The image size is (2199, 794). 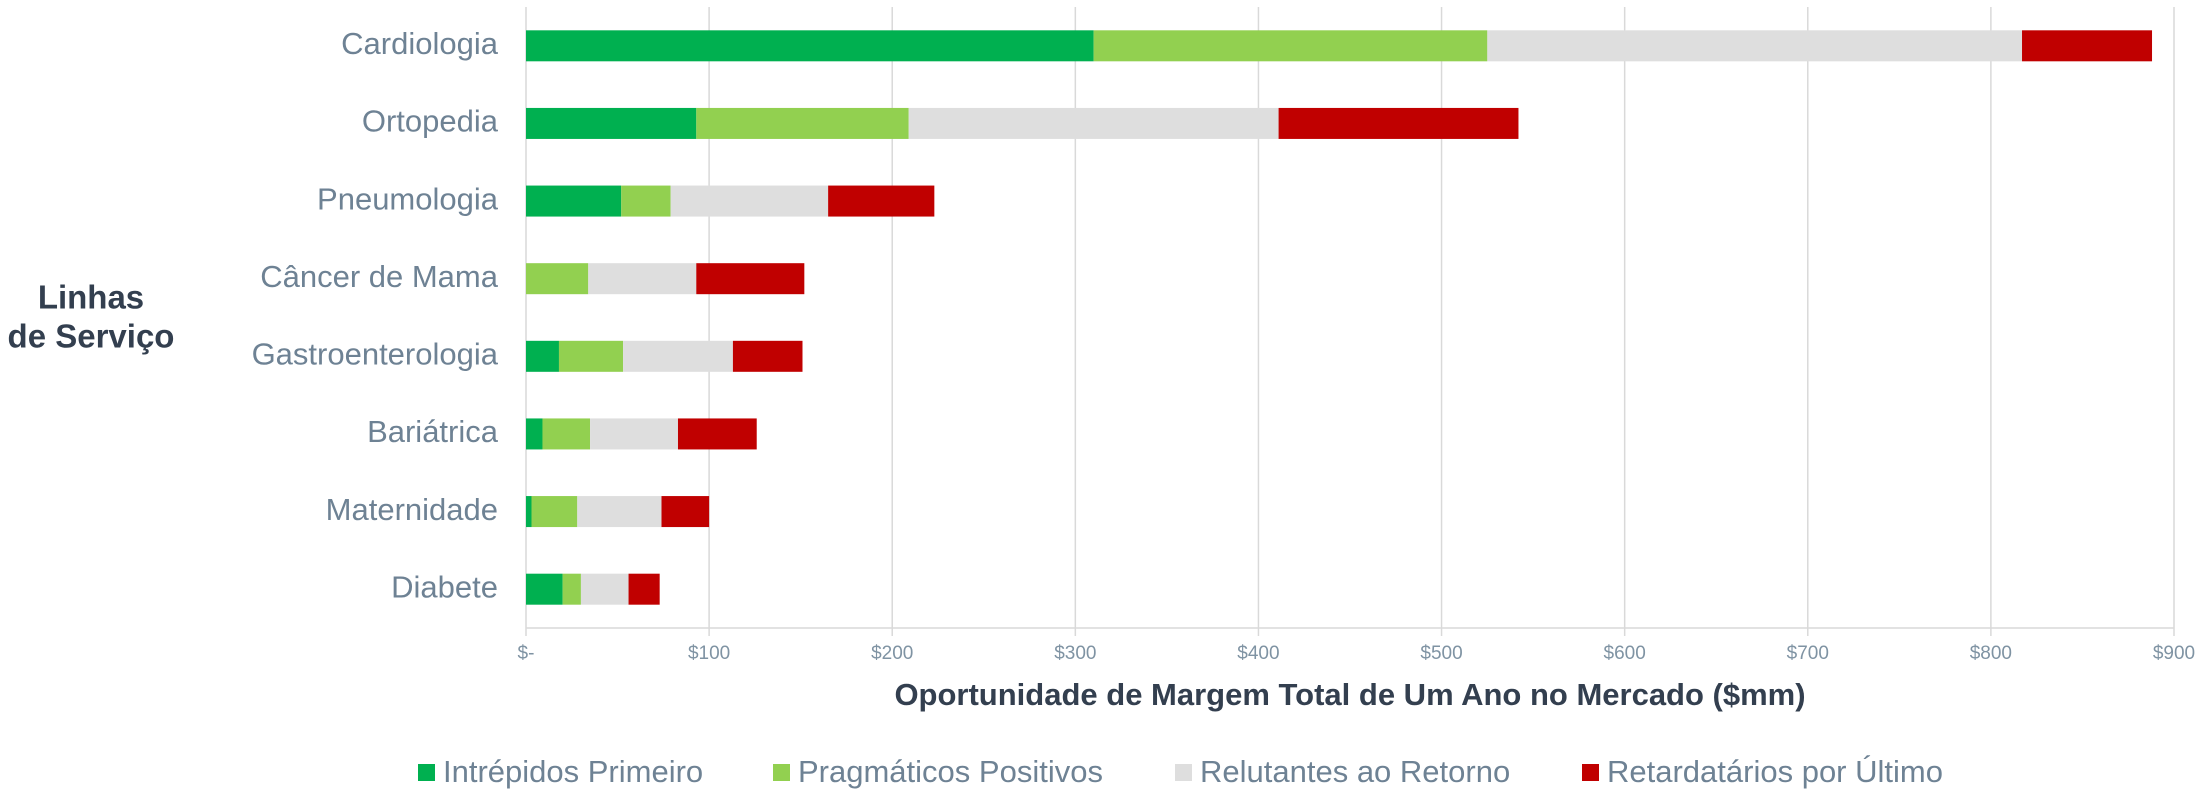 What do you see at coordinates (1625, 653) in the screenshot?
I see `x-tick-label: $600` at bounding box center [1625, 653].